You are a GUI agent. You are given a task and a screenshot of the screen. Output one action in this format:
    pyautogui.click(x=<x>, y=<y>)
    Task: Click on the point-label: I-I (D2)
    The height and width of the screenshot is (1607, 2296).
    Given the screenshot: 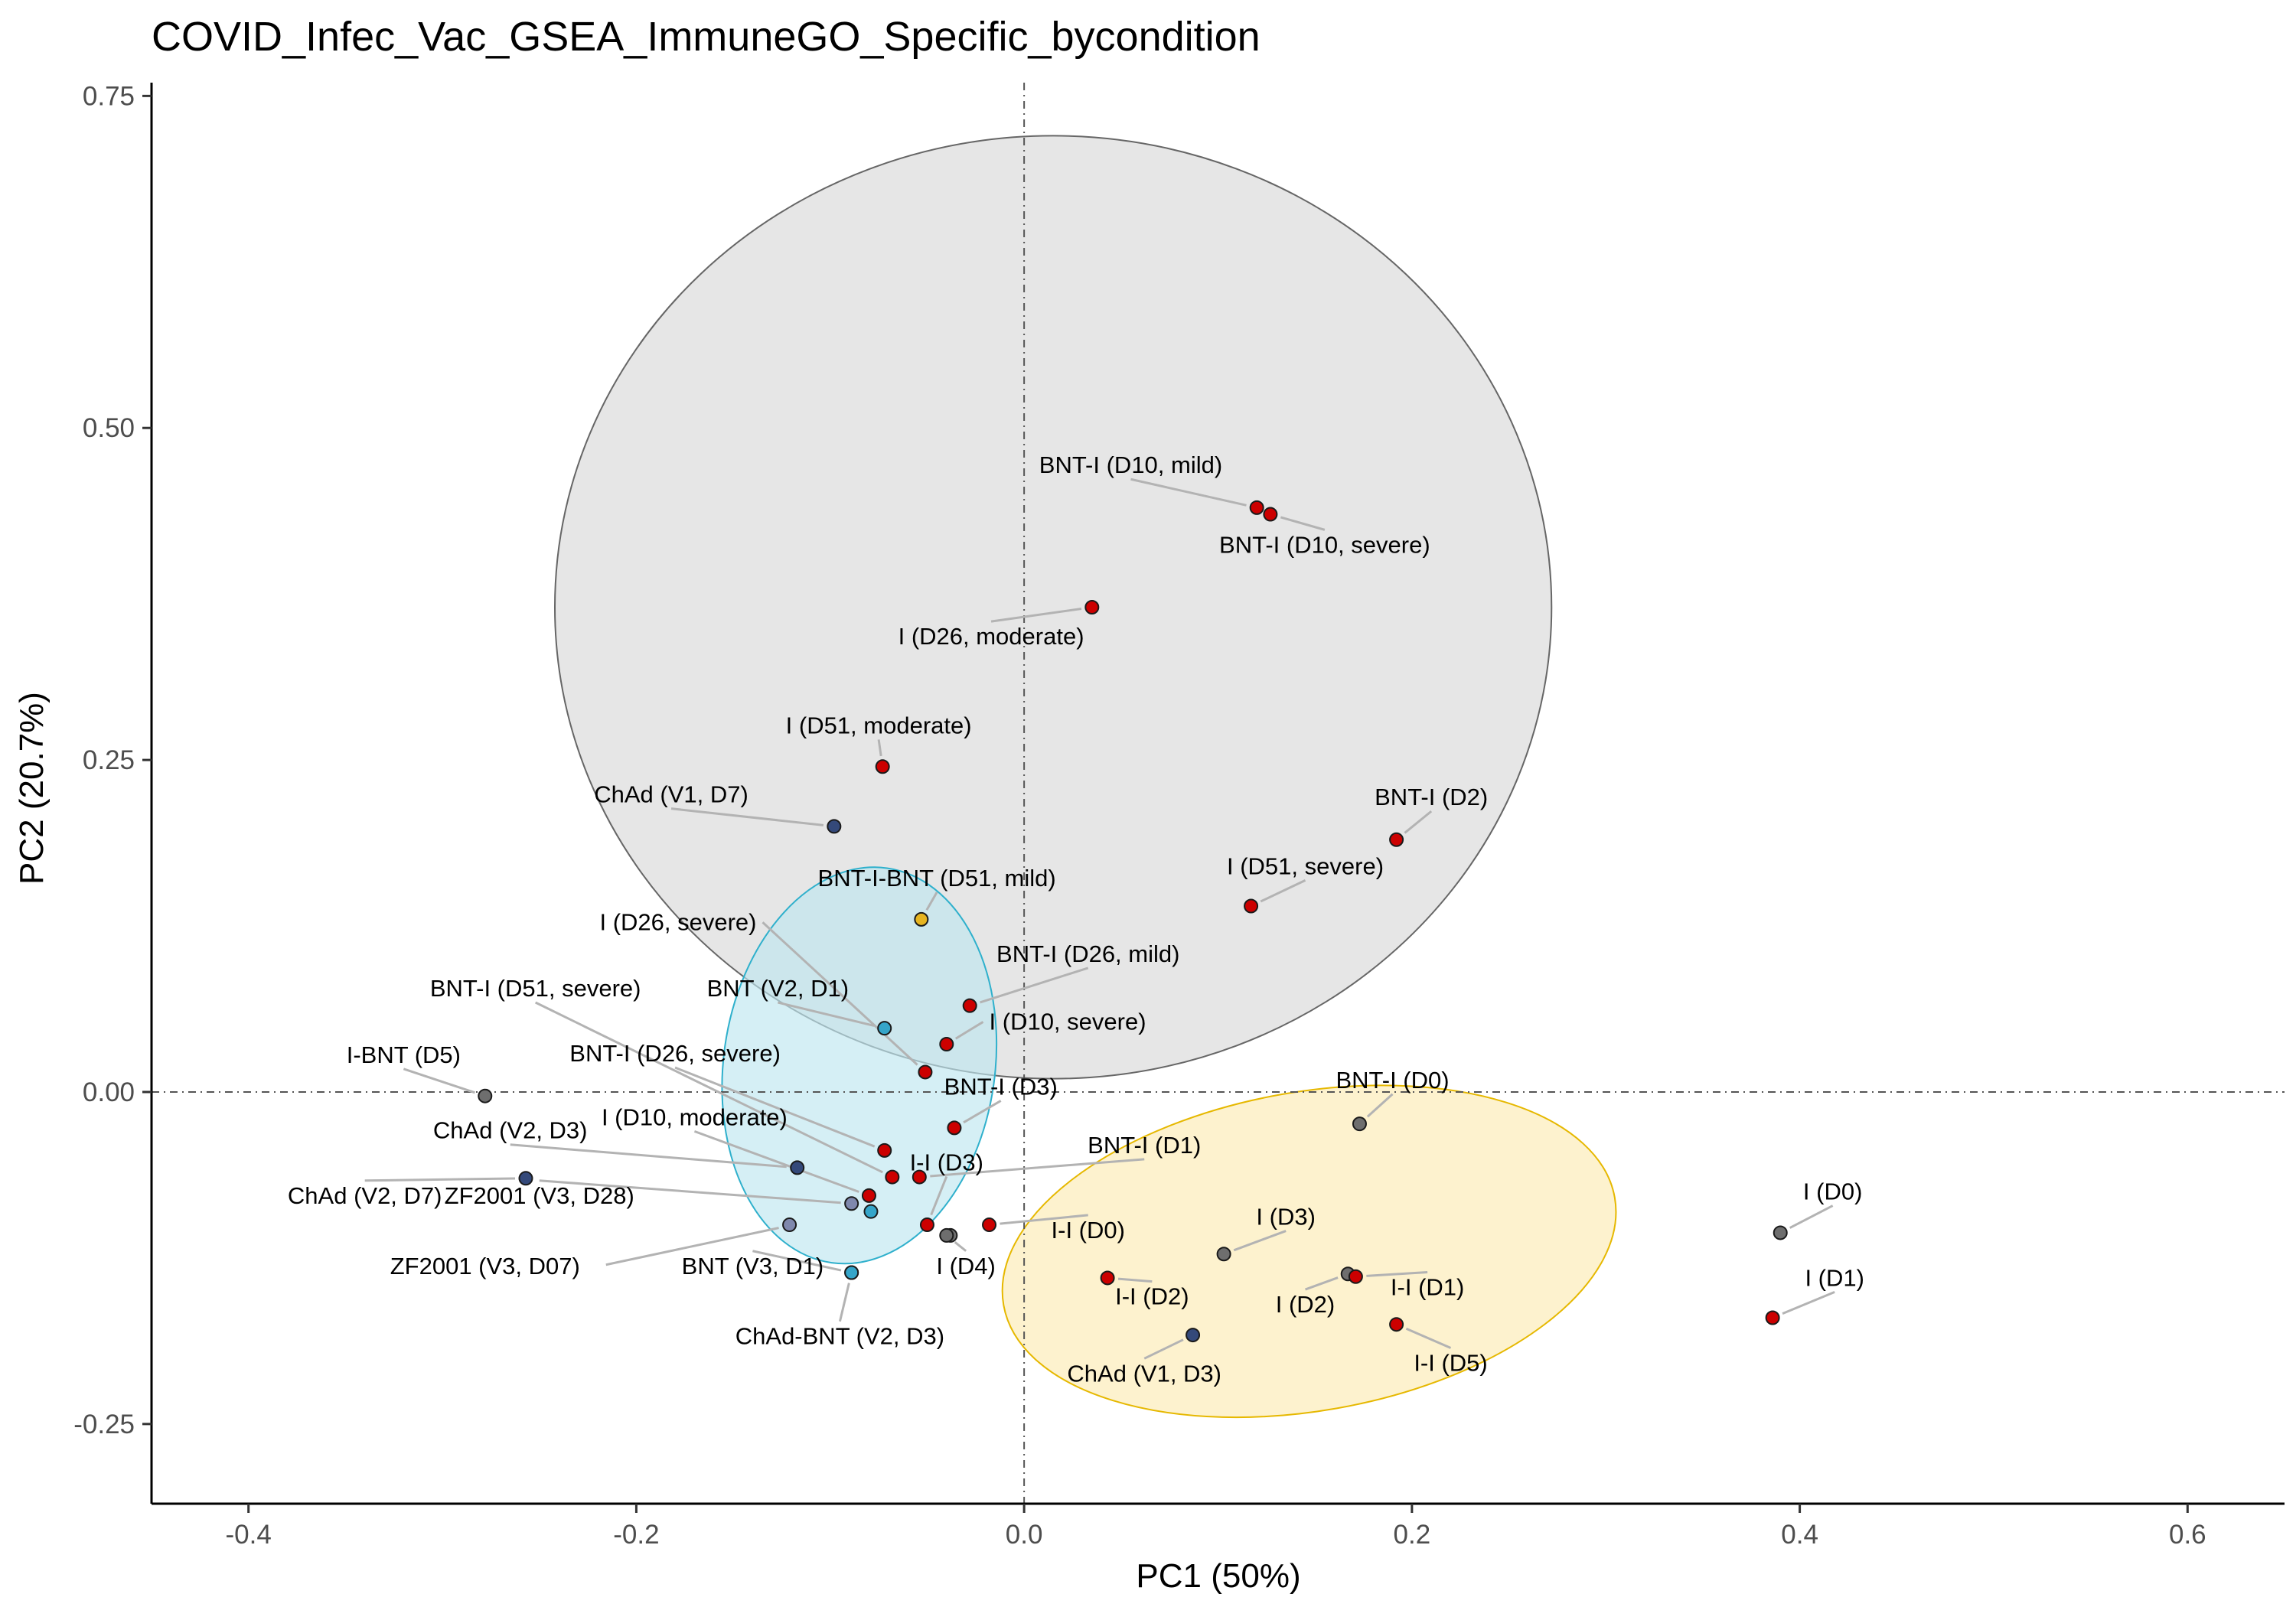 What is the action you would take?
    pyautogui.click(x=1152, y=1296)
    